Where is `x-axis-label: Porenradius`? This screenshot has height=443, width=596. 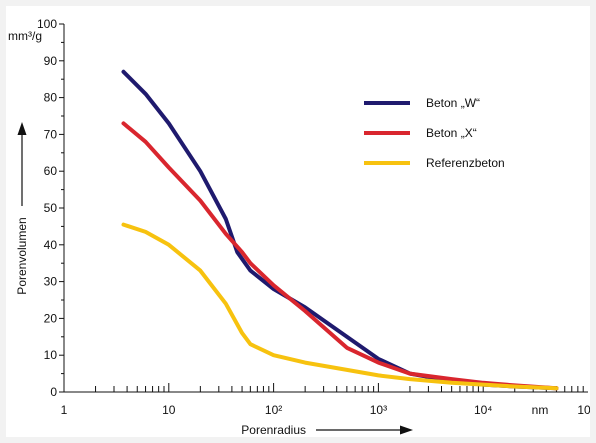
x-axis-label: Porenradius is located at coordinates (273, 430).